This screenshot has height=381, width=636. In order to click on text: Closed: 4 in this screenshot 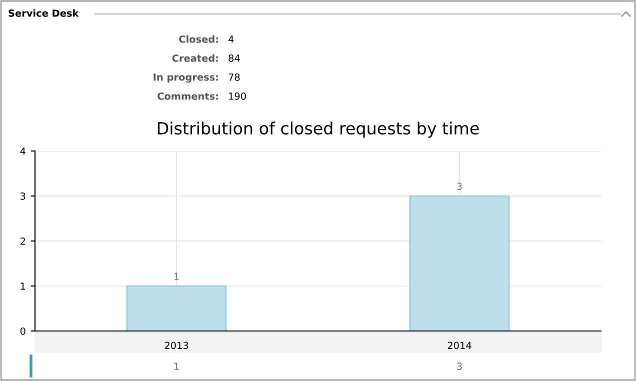, I will do `click(206, 39)`.